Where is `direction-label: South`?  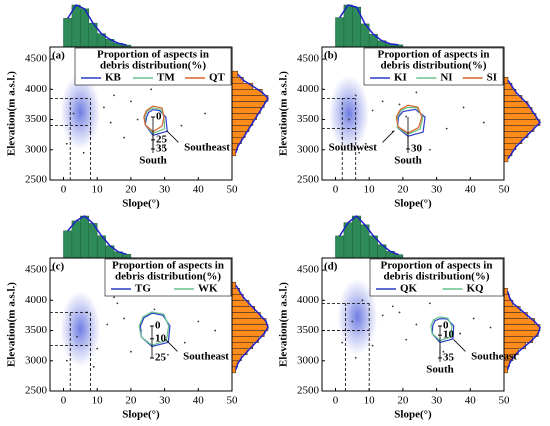
direction-label: South is located at coordinates (408, 161).